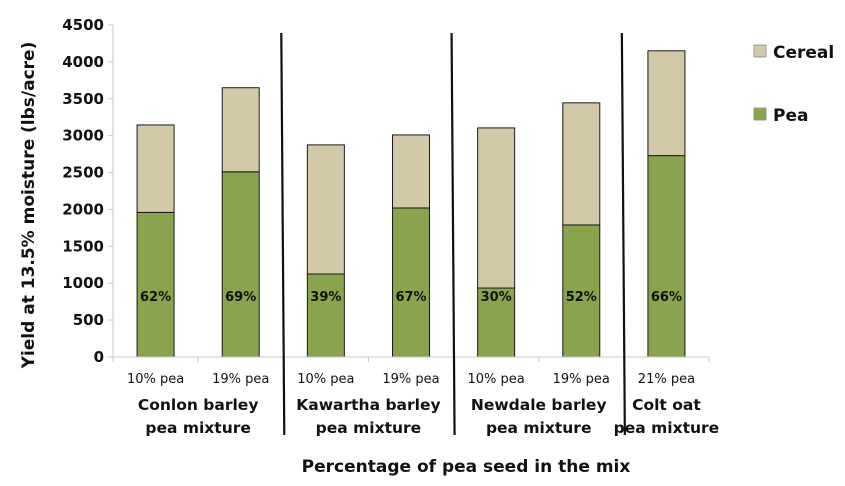 The image size is (845, 486). Describe the element at coordinates (760, 114) in the screenshot. I see `legend-swatch-pea` at that location.